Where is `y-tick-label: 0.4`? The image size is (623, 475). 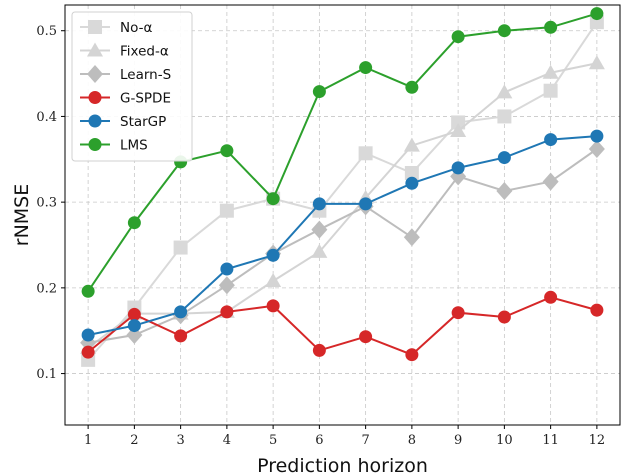
y-tick-label: 0.4 is located at coordinates (46, 117).